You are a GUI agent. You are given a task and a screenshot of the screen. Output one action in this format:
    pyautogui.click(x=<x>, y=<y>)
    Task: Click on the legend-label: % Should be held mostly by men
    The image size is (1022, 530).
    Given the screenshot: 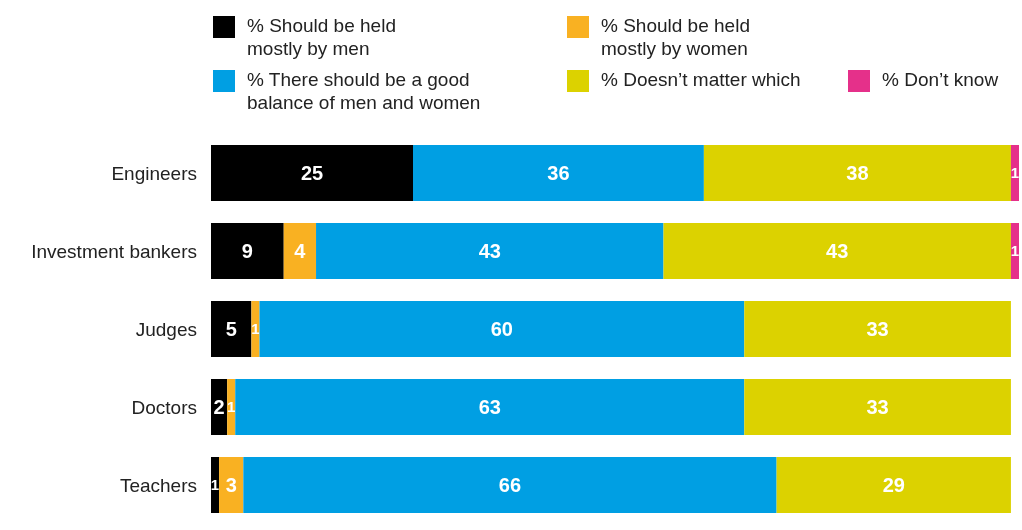 What is the action you would take?
    pyautogui.click(x=321, y=37)
    